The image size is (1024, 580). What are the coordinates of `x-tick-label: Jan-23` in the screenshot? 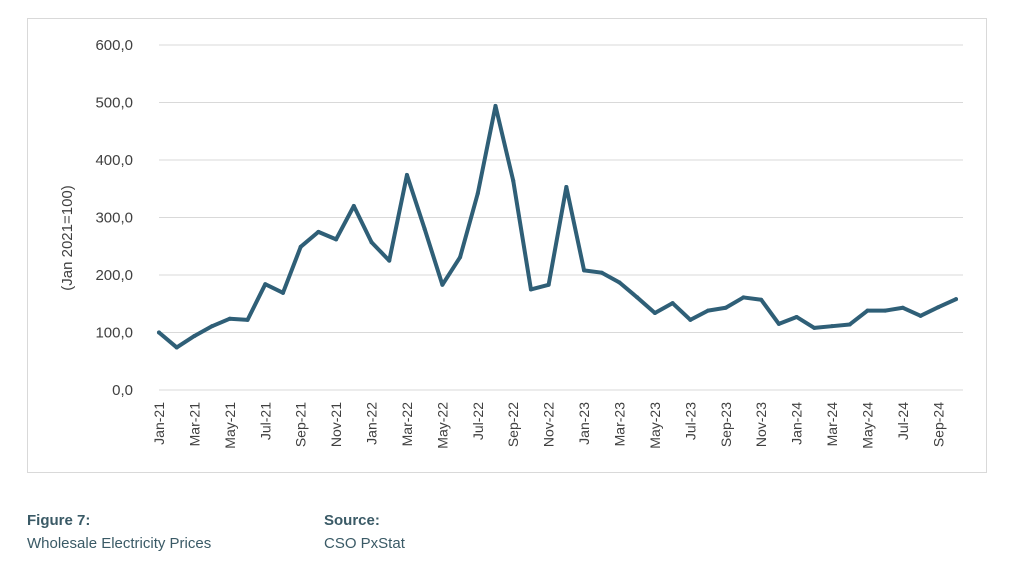 It's located at (584, 423).